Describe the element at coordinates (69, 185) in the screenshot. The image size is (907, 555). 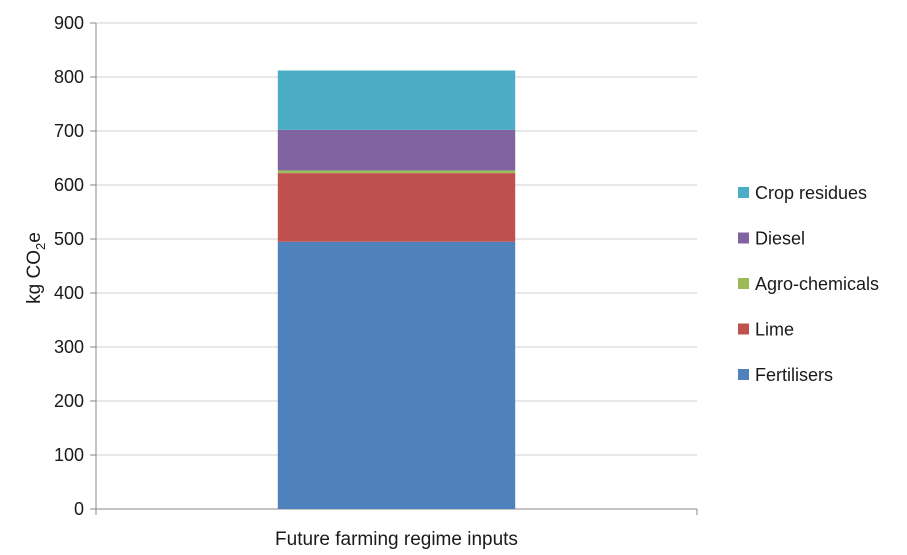
I see `y-tick-label-600: 600` at that location.